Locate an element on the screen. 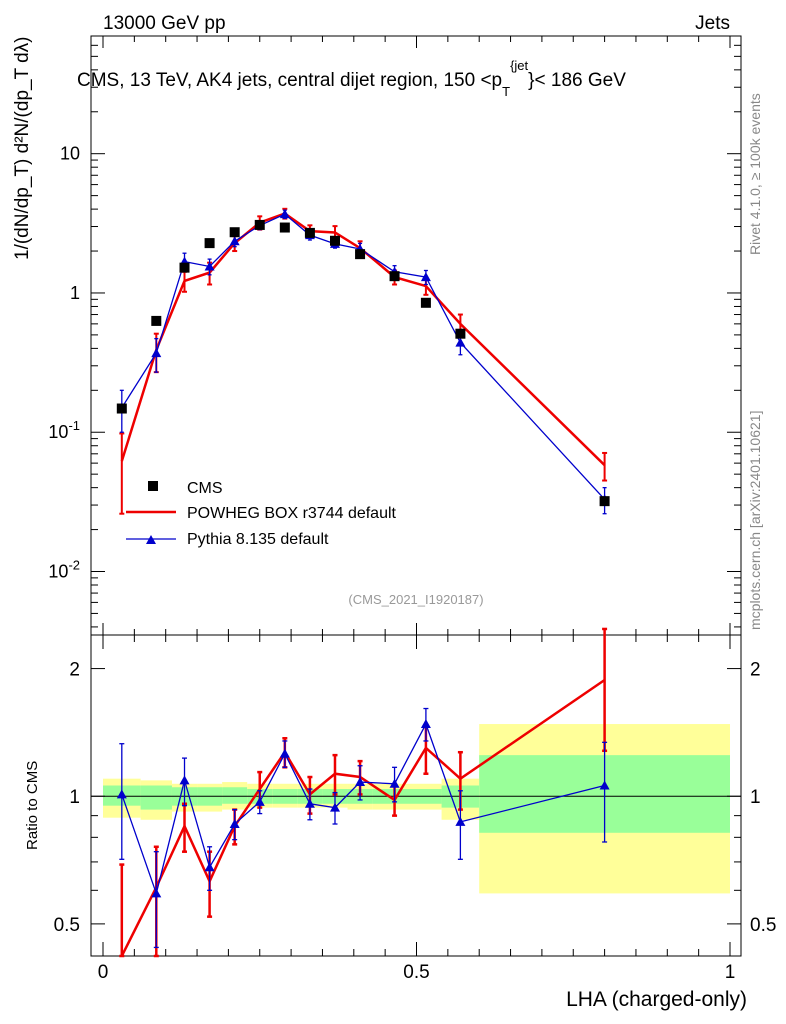 Image resolution: width=786 pixels, height=1024 pixels. legend-cms-marker is located at coordinates (153, 486).